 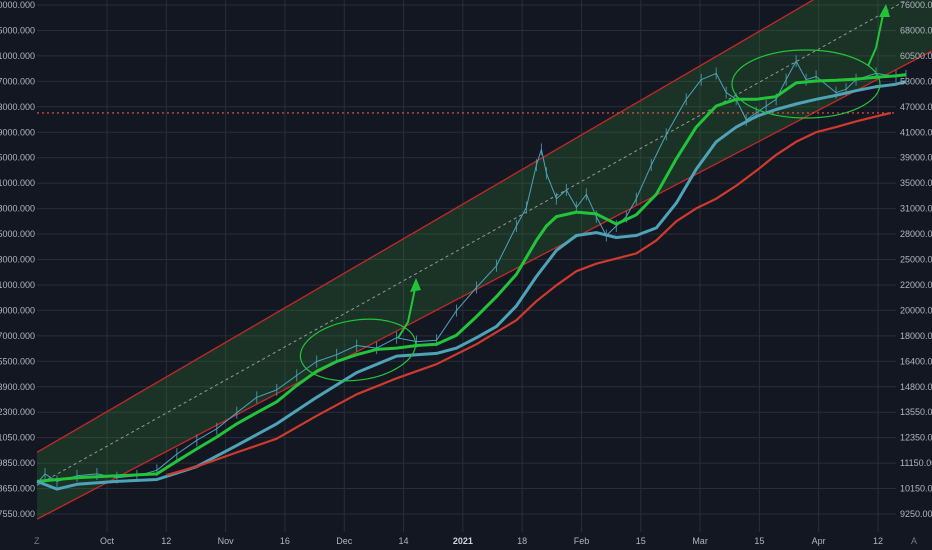 What do you see at coordinates (17, 438) in the screenshot?
I see `left-tick-label: 21050.000` at bounding box center [17, 438].